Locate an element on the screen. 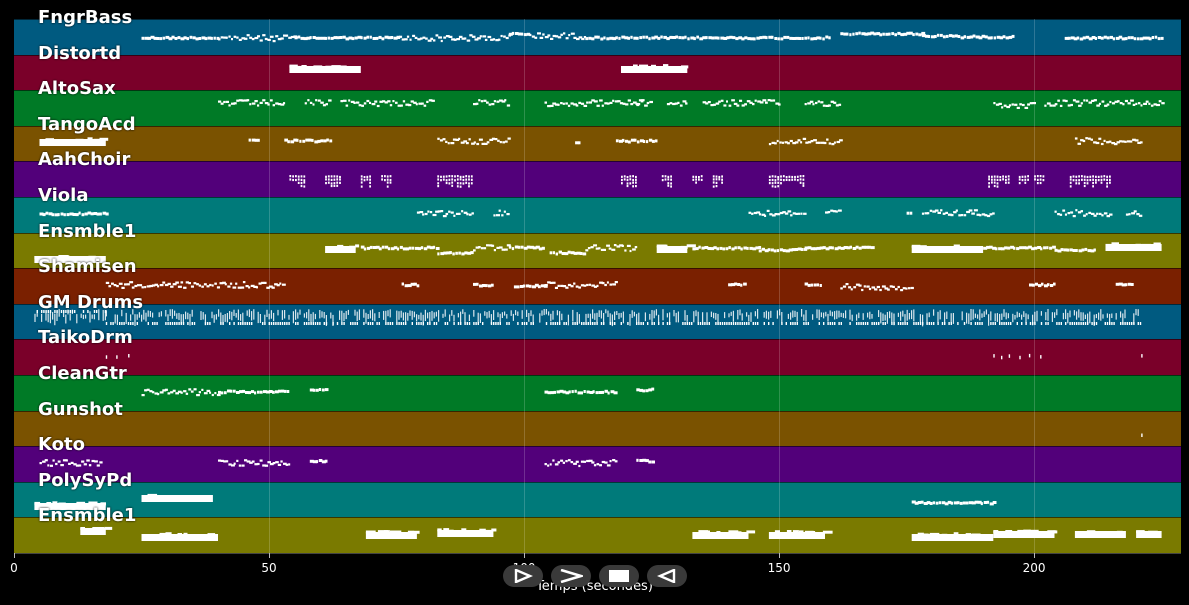 This screenshot has width=1189, height=605. x-tick is located at coordinates (525, 555).